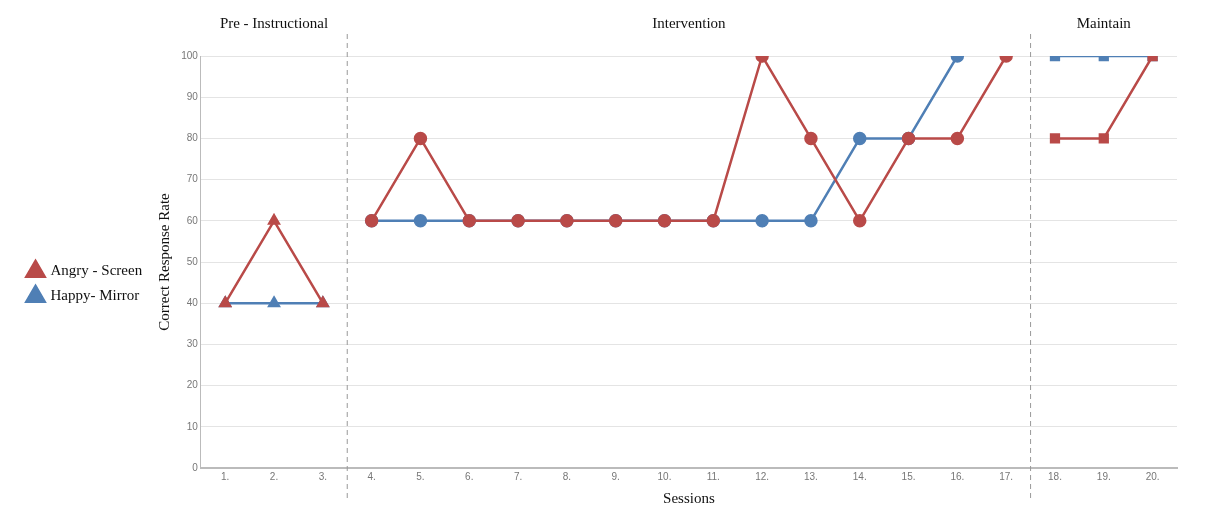 This screenshot has width=1215, height=526. What do you see at coordinates (859, 476) in the screenshot?
I see `x-tick-label: 14.` at bounding box center [859, 476].